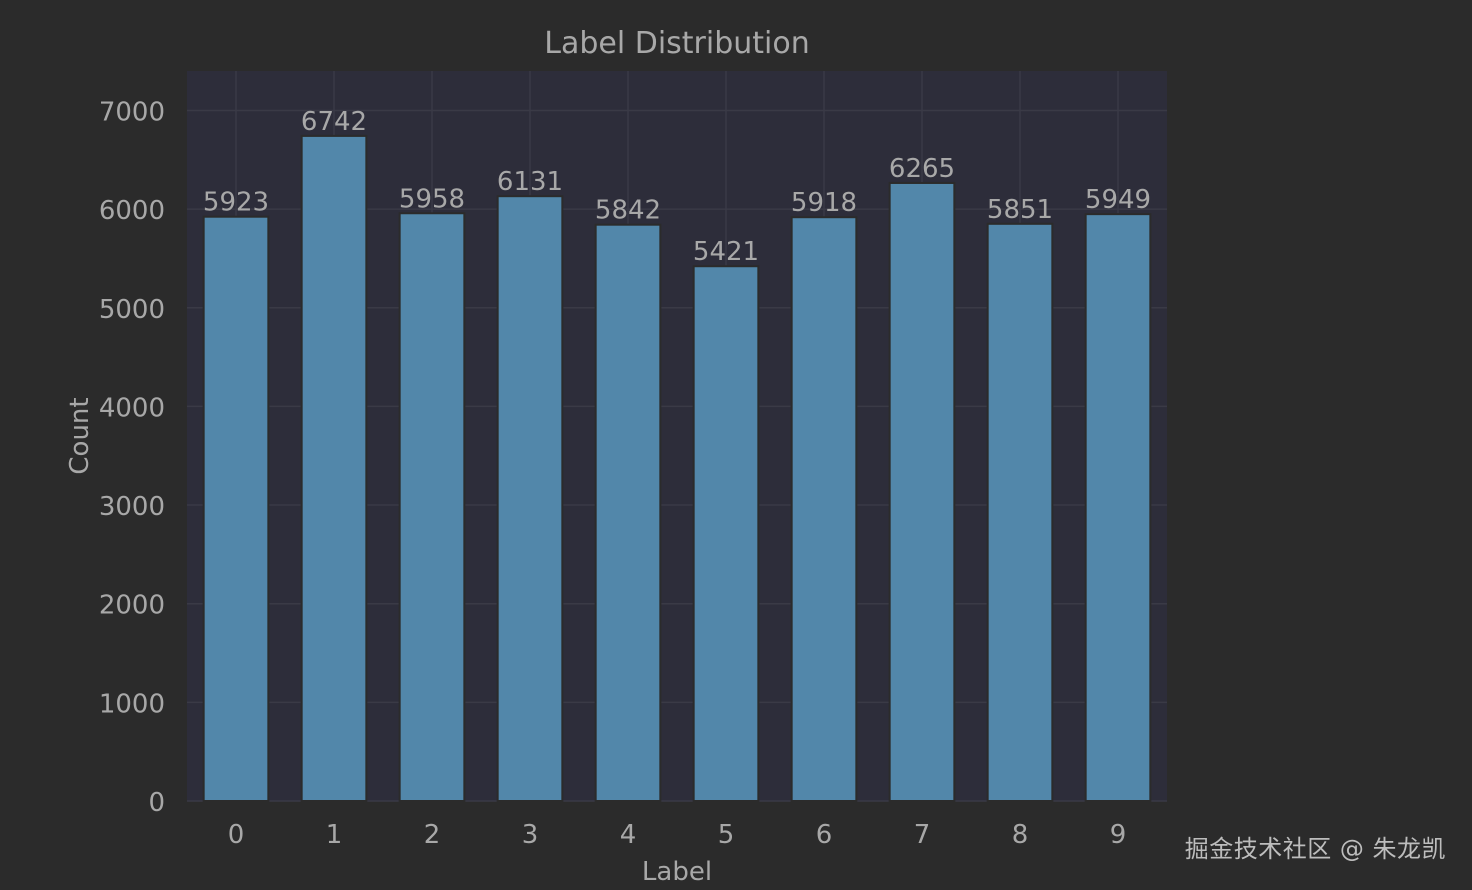  I want to click on x-tick-label: 8, so click(1020, 835).